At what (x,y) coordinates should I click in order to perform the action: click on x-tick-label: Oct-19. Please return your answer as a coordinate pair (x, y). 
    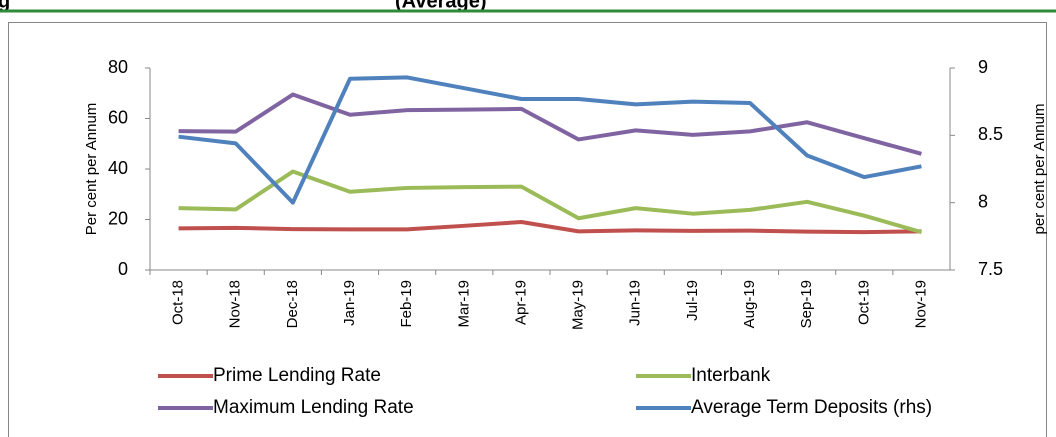
    Looking at the image, I should click on (863, 302).